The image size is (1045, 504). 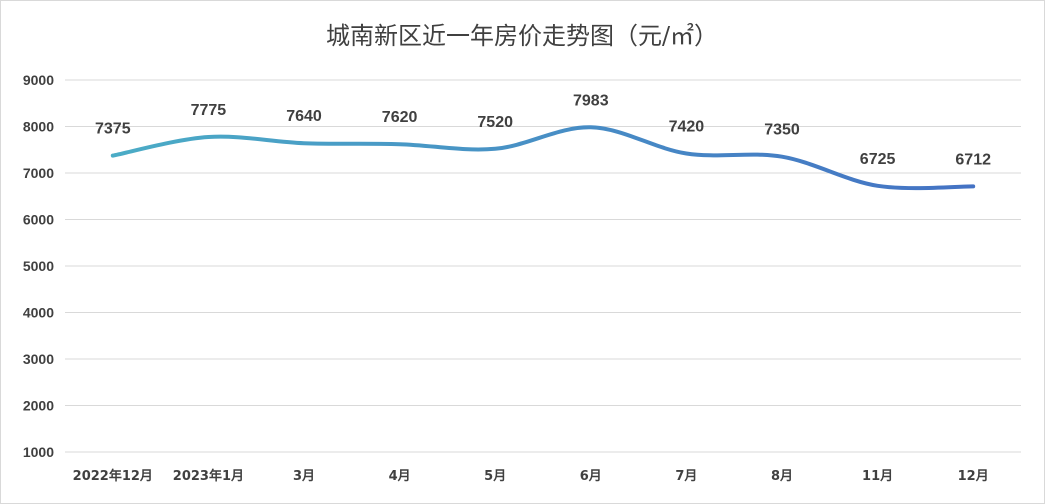 I want to click on y-tick-label: 1000, so click(x=38, y=452).